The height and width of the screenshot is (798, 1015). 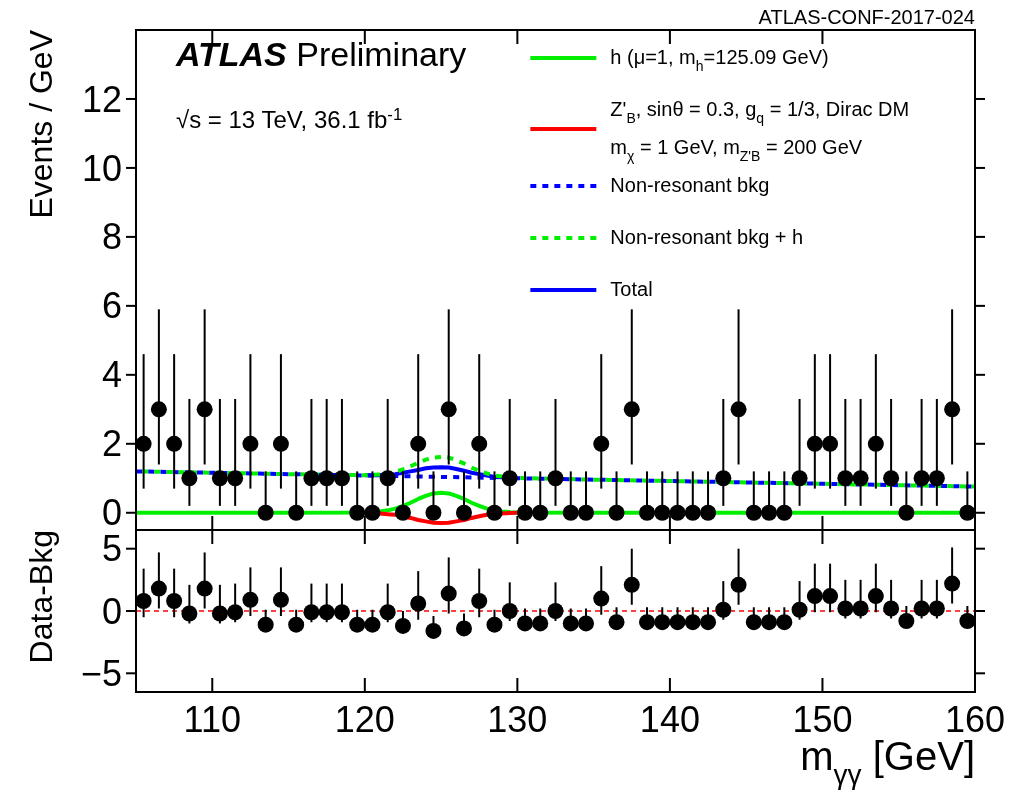 What do you see at coordinates (364, 719) in the screenshot?
I see `x-tick-label: 120` at bounding box center [364, 719].